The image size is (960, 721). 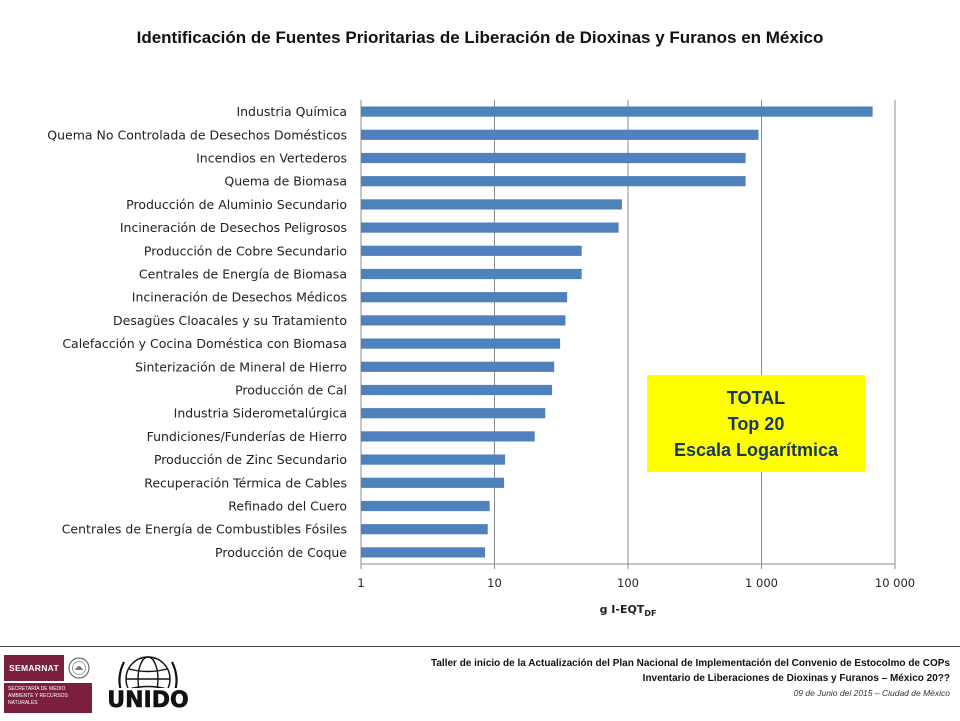 What do you see at coordinates (243, 274) in the screenshot?
I see `category-label: Centrales de Energía de Biomasa` at bounding box center [243, 274].